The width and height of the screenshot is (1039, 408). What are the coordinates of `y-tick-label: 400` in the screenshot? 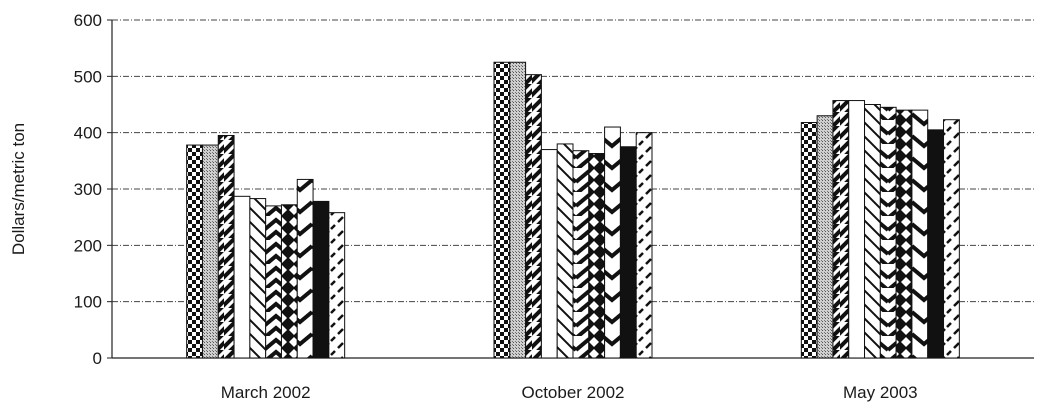 It's located at (88, 133).